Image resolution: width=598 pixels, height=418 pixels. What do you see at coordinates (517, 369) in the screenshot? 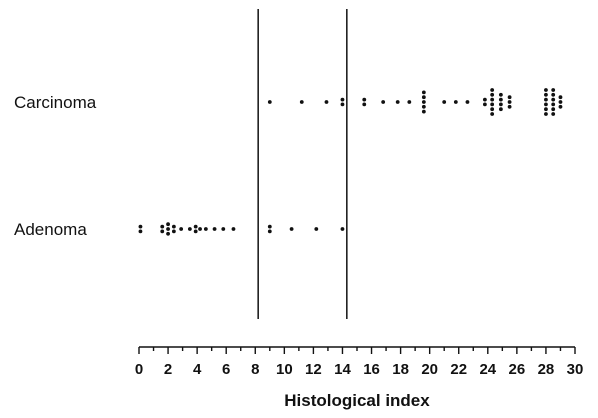
I see `x-tick-label: 26` at bounding box center [517, 369].